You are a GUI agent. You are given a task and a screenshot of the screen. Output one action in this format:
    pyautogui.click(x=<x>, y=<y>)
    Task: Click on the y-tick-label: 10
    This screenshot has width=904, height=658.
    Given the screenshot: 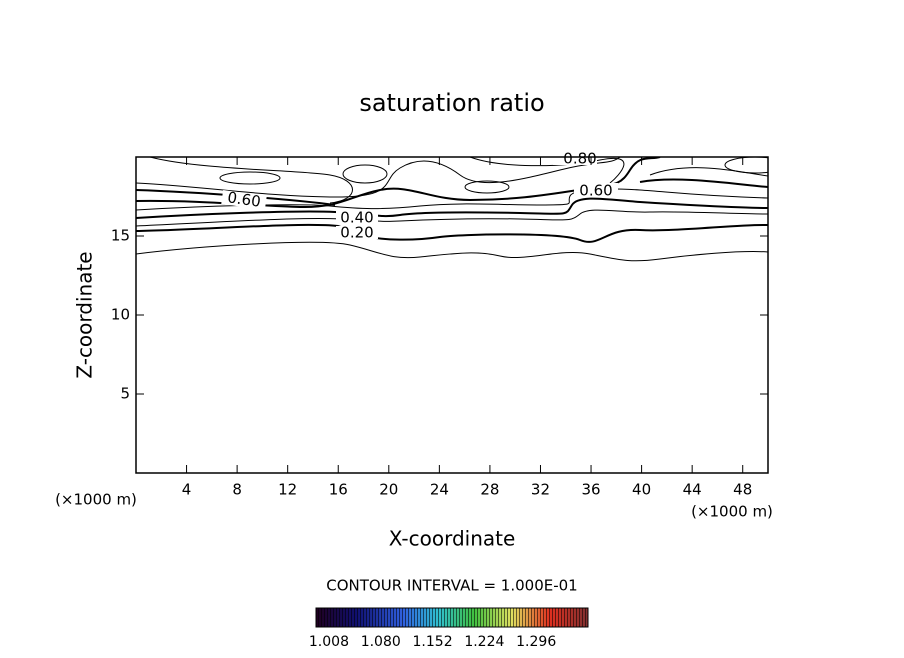 What is the action you would take?
    pyautogui.click(x=120, y=315)
    